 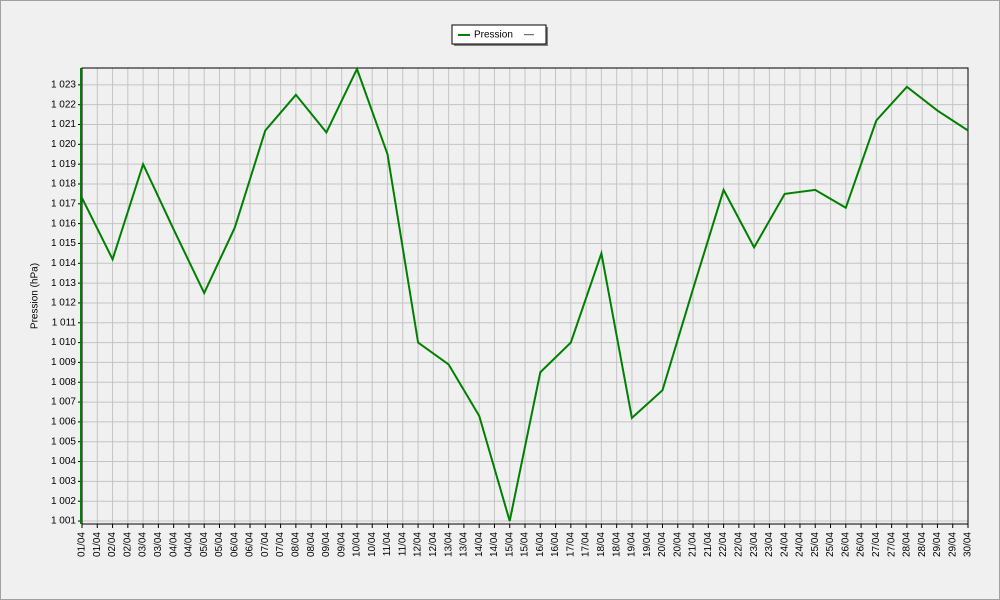 What do you see at coordinates (63, 104) in the screenshot?
I see `y-tick-label: 1 022` at bounding box center [63, 104].